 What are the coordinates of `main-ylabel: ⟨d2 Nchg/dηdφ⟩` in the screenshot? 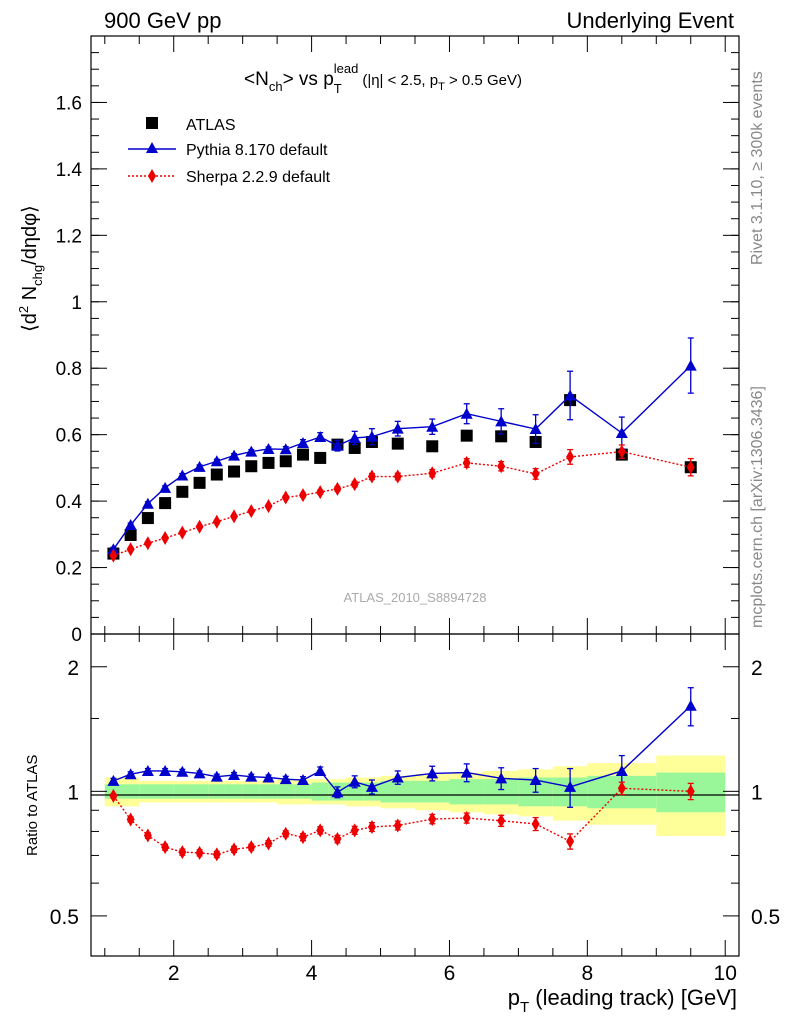 It's located at (30, 268).